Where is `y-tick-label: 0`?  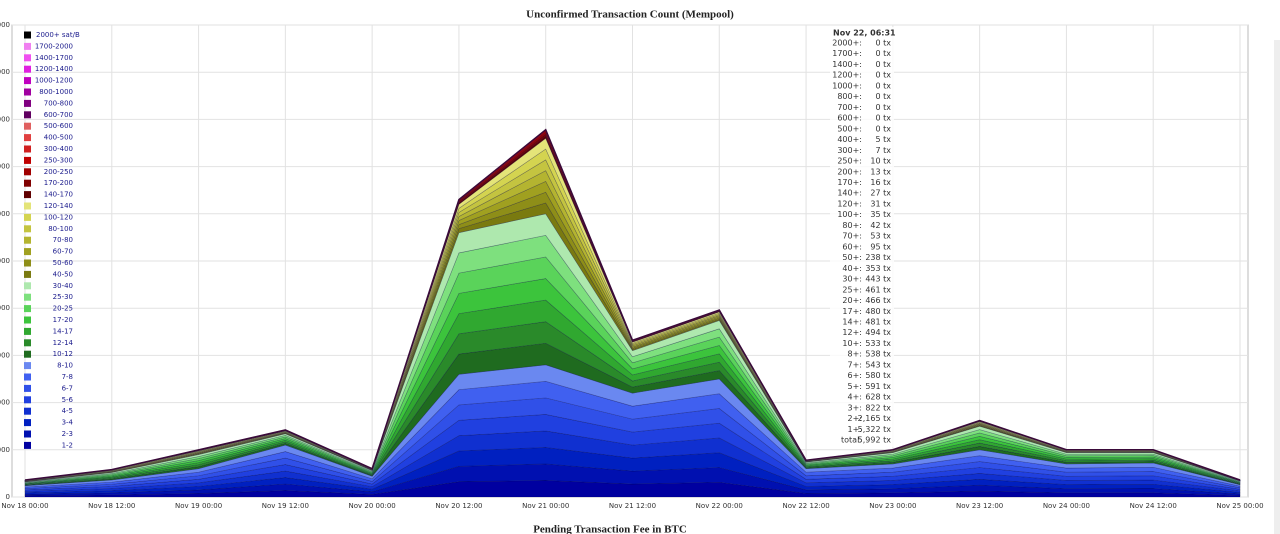
y-tick-label: 0 is located at coordinates (8, 497).